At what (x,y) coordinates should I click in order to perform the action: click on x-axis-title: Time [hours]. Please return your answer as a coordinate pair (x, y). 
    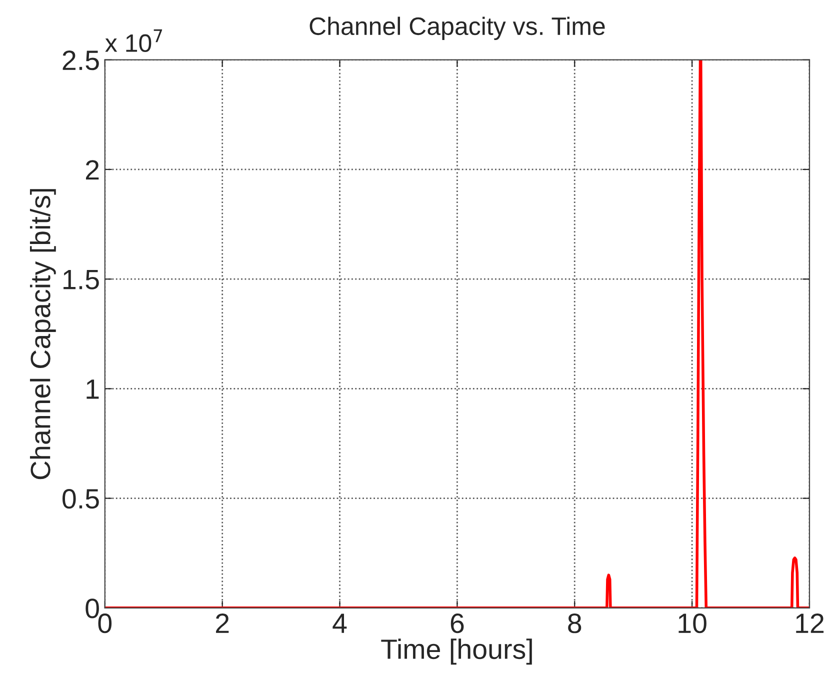
    Looking at the image, I should click on (456, 651).